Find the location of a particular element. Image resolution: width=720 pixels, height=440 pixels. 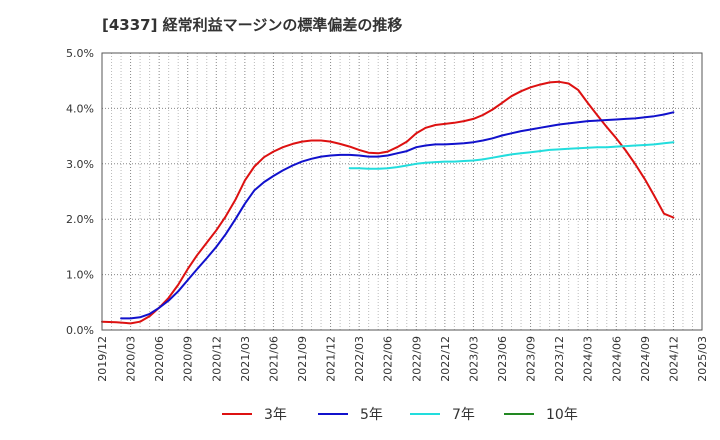

x-tick-label: 2020/12 is located at coordinates (216, 359).